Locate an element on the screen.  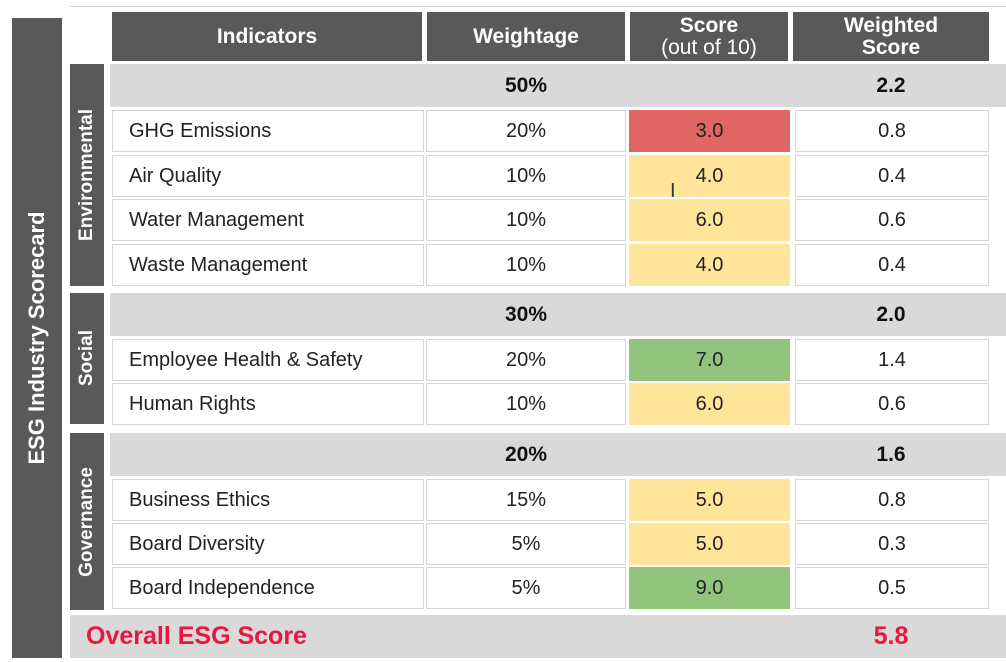
section-weighted-governance: 1.6 is located at coordinates (891, 454).